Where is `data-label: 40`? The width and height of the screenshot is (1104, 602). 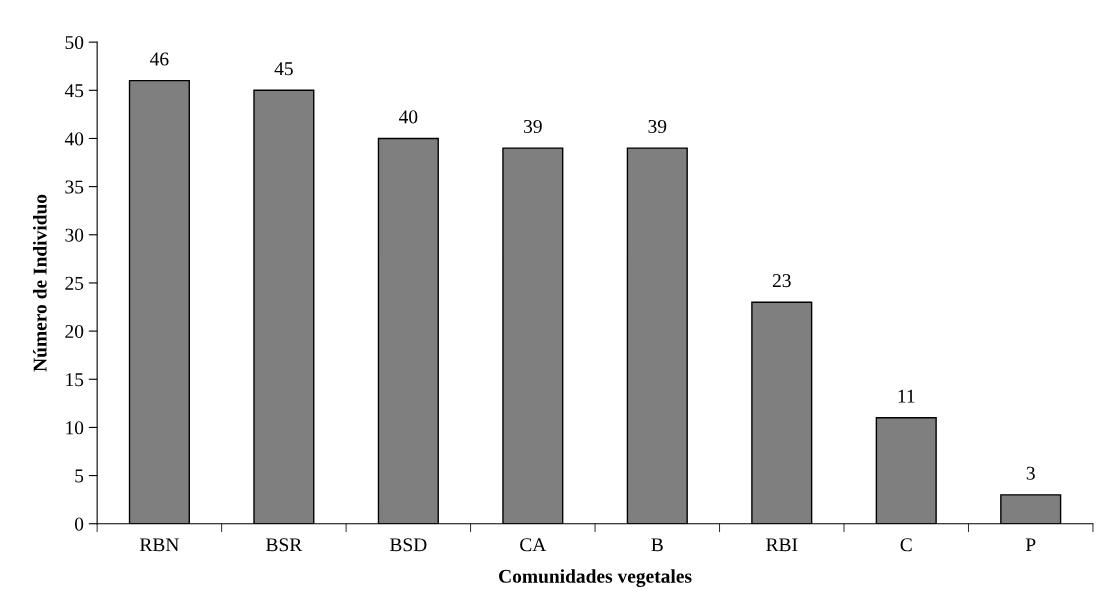 data-label: 40 is located at coordinates (408, 117).